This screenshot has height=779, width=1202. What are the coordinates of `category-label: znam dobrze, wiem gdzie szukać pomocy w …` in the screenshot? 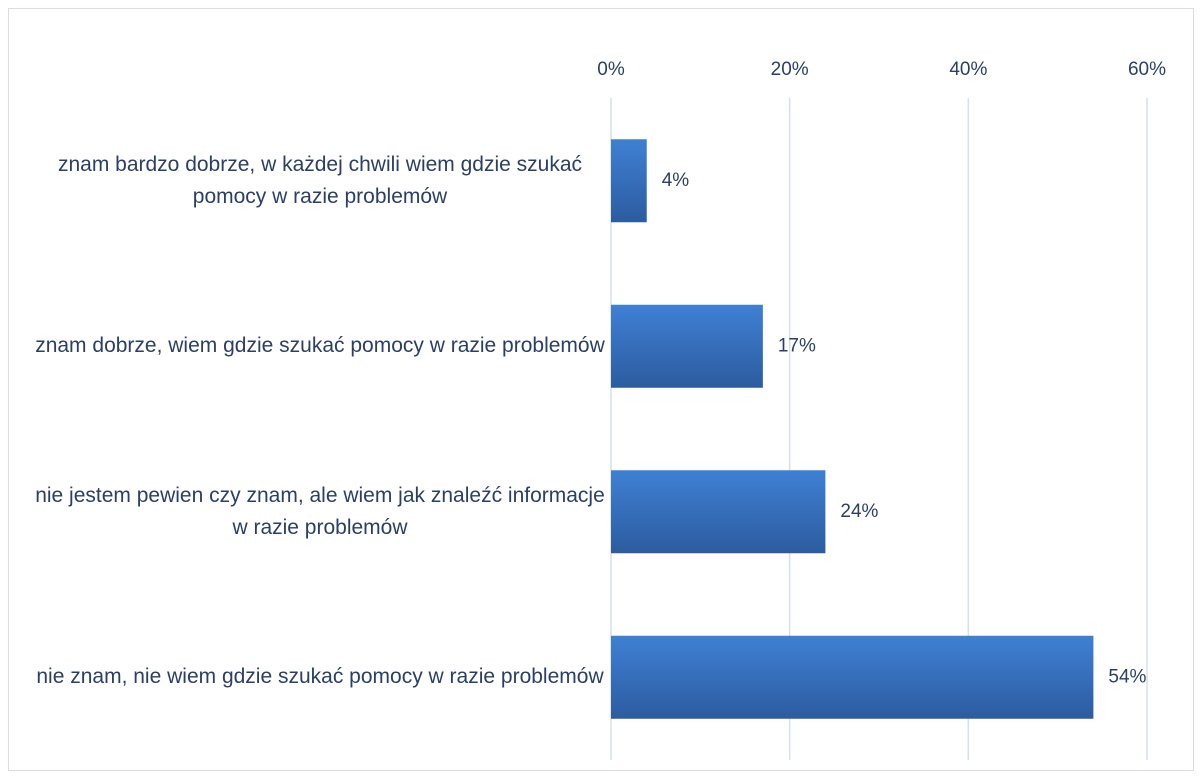 It's located at (320, 346).